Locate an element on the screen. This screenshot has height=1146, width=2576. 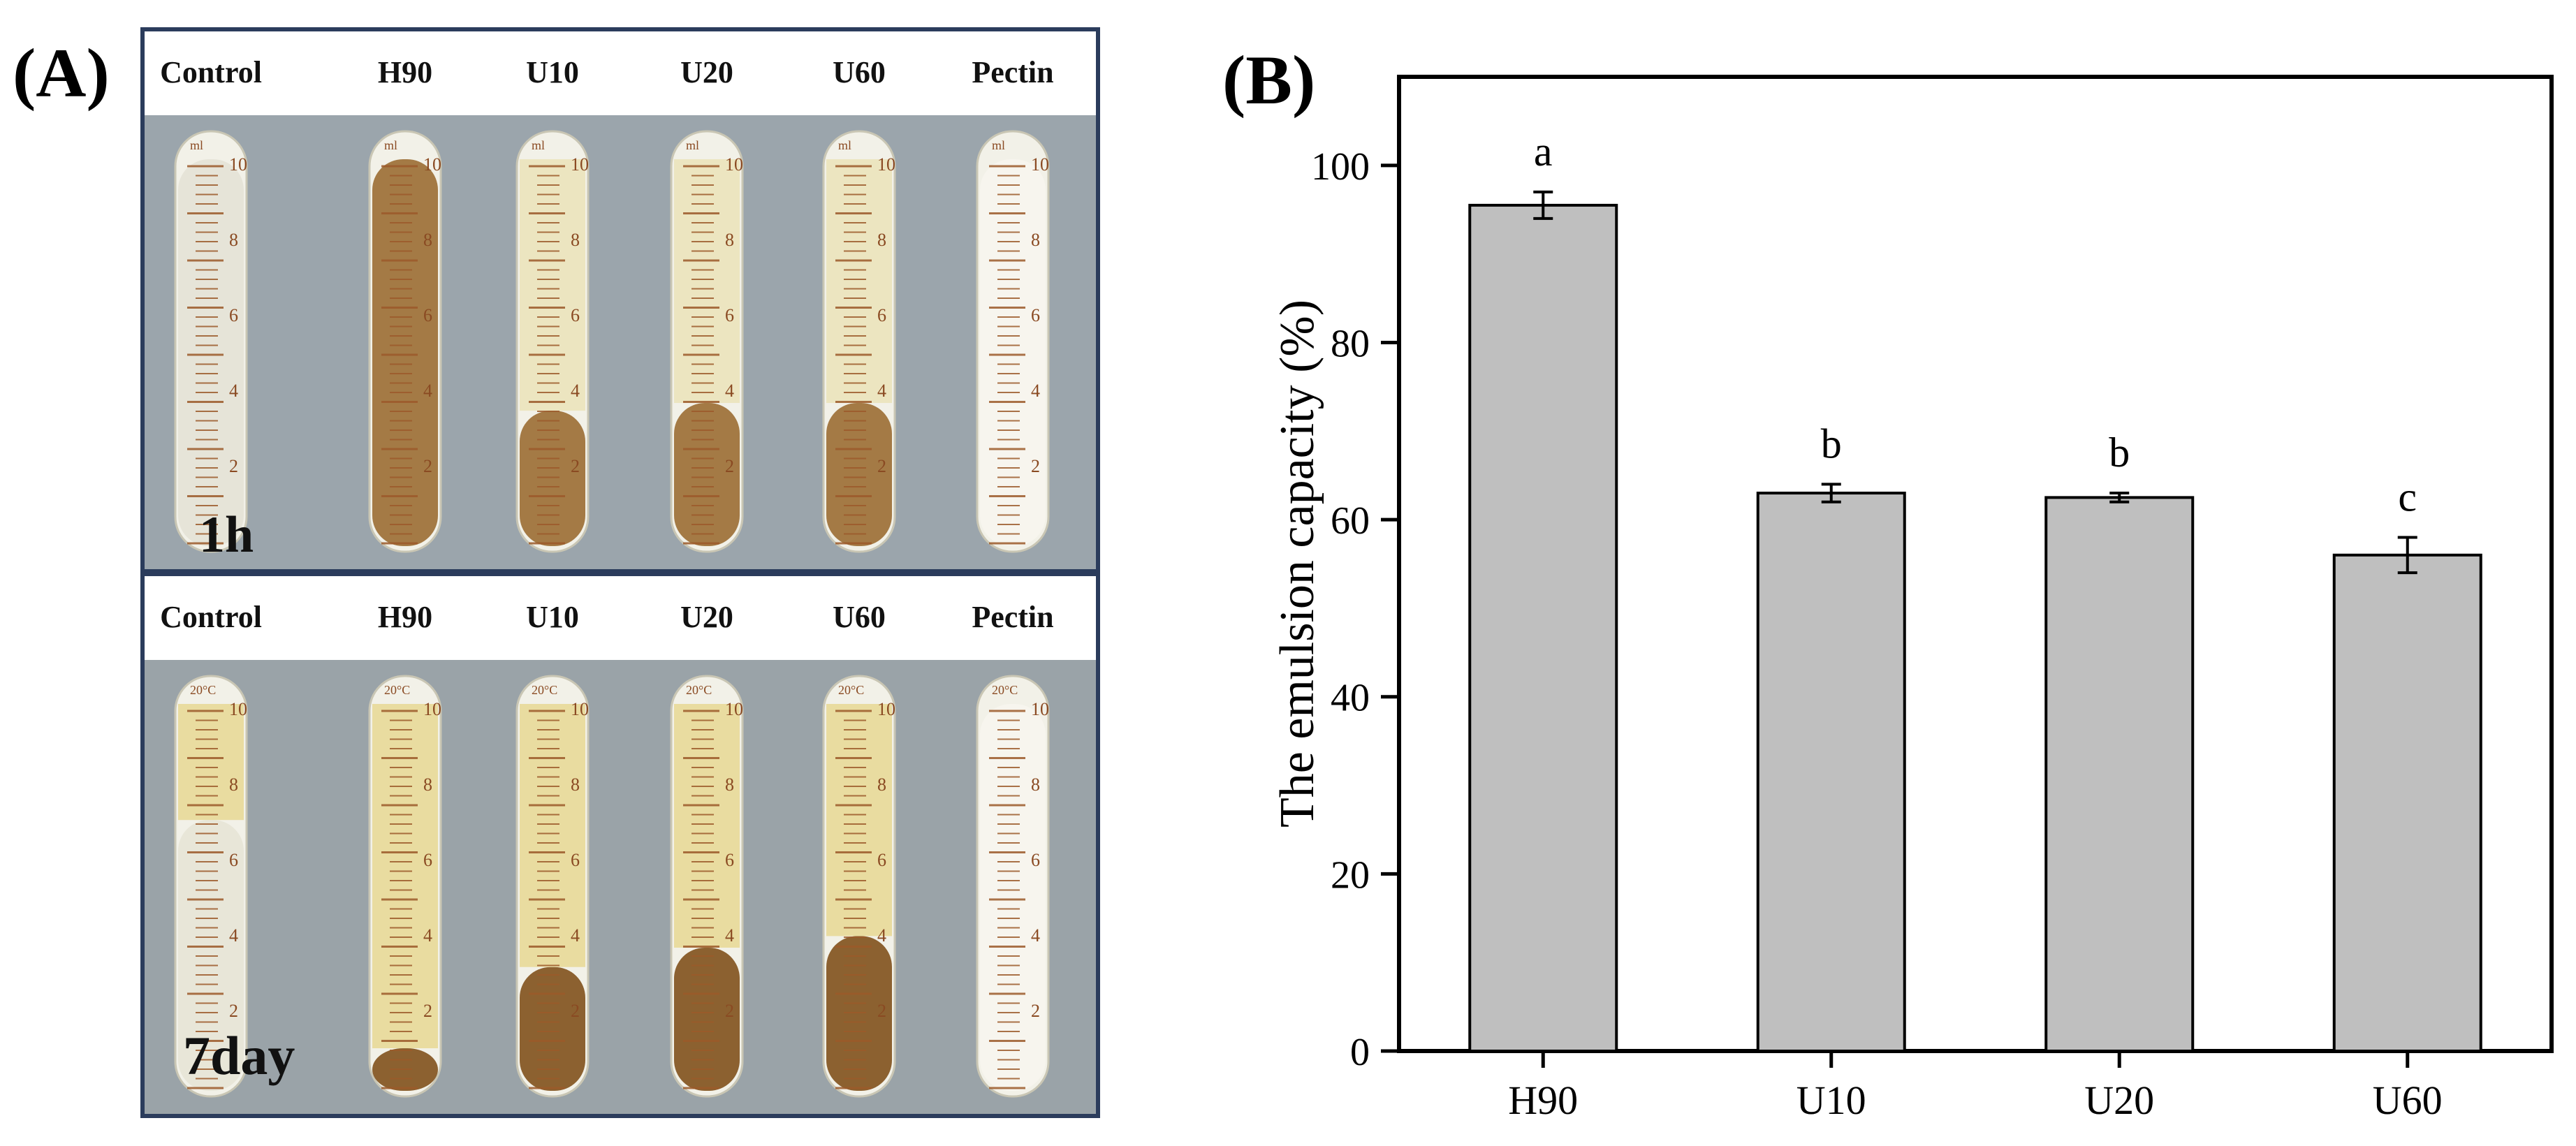
tube-label-u20: U20 is located at coordinates (706, 72).